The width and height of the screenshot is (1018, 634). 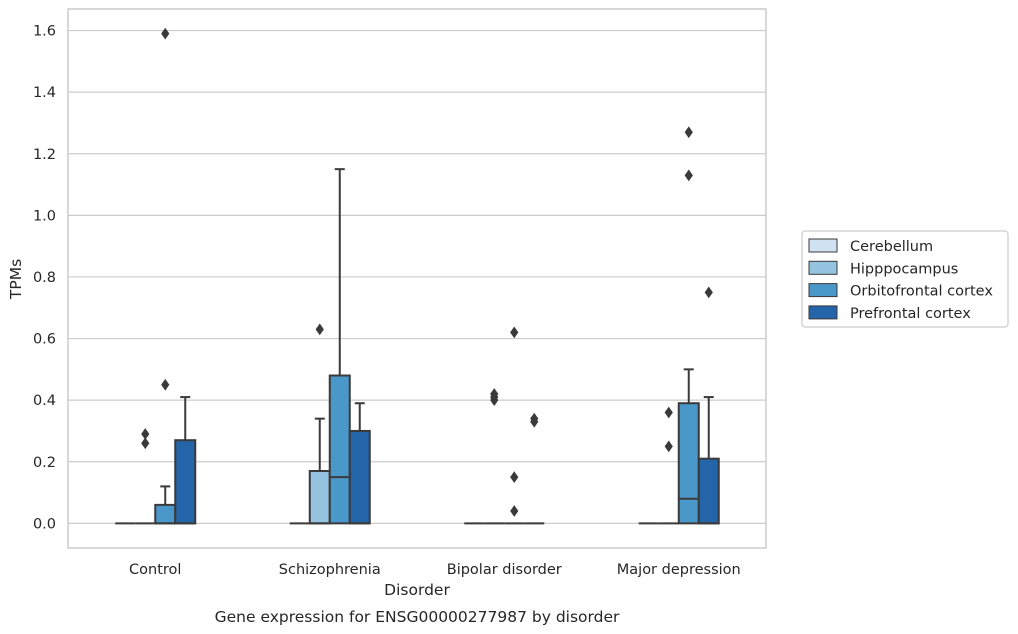 I want to click on legend-label: Cerebellum, so click(x=891, y=247).